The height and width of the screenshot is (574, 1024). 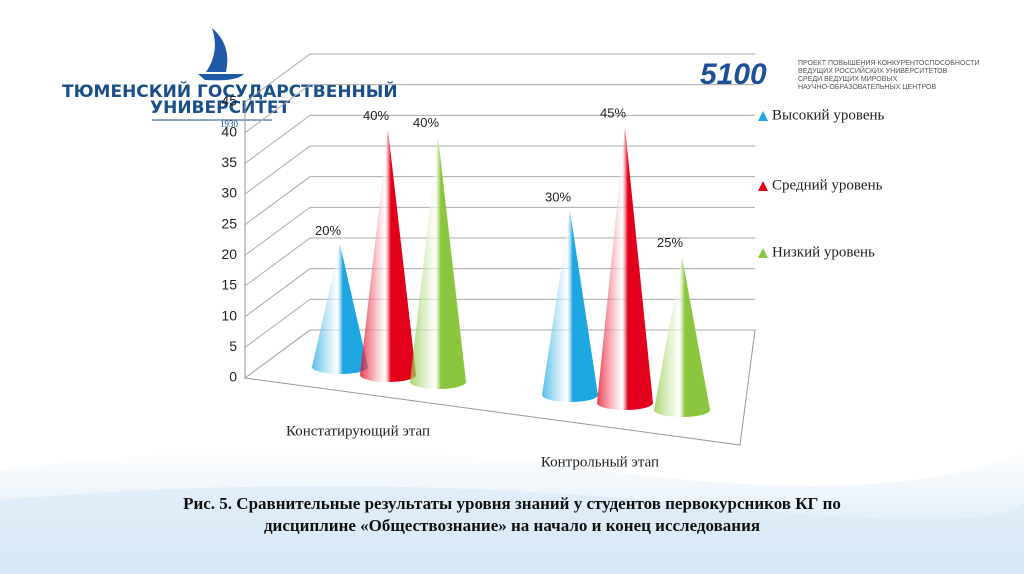 I want to click on y-tick-label: 0, so click(x=233, y=377).